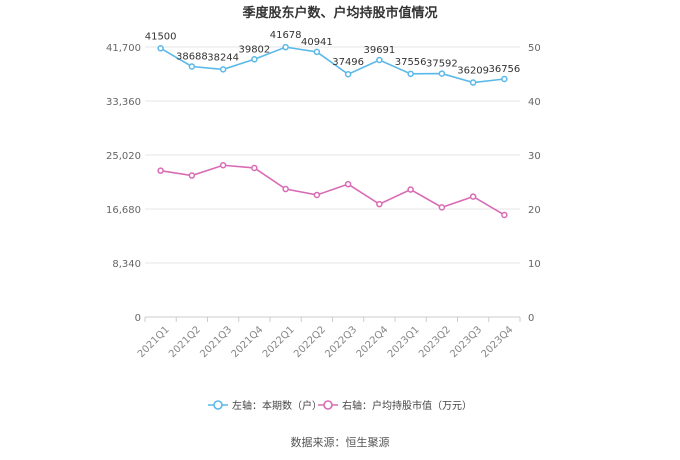 This screenshot has width=680, height=460. I want to click on x-axis-tick-label: 2023Q2, so click(435, 342).